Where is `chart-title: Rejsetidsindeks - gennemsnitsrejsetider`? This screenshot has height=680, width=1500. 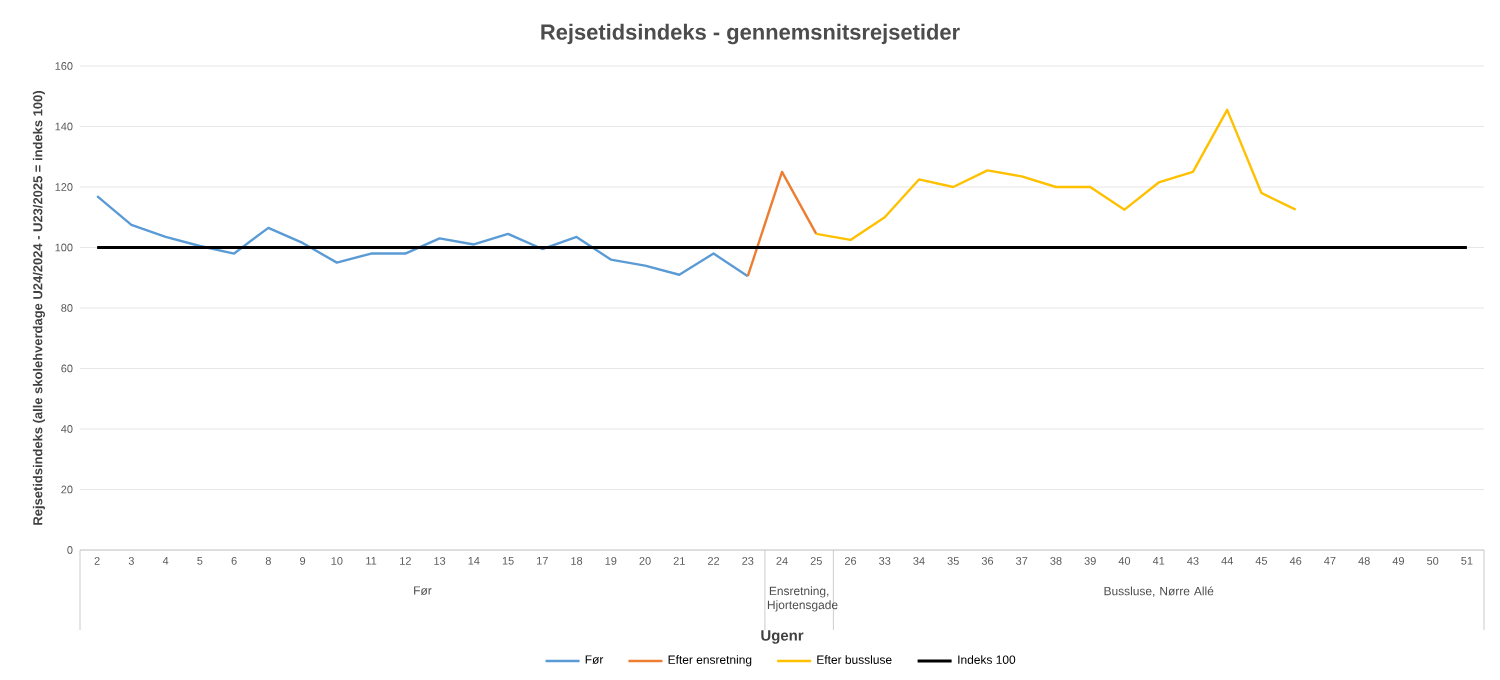
chart-title: Rejsetidsindeks - gennemsnitsrejsetider is located at coordinates (750, 34).